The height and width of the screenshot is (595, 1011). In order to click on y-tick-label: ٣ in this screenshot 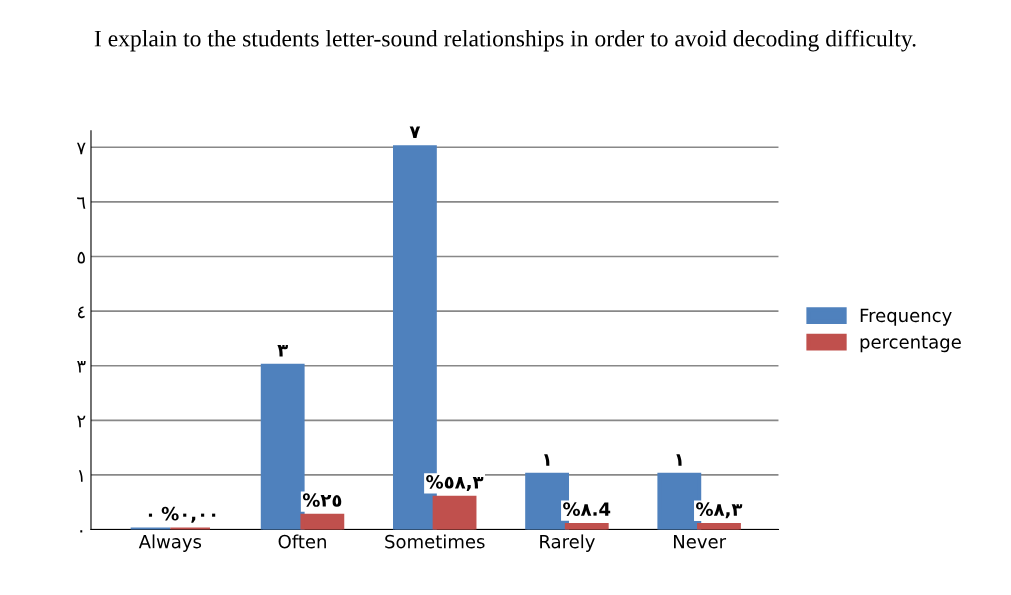, I will do `click(81, 367)`.